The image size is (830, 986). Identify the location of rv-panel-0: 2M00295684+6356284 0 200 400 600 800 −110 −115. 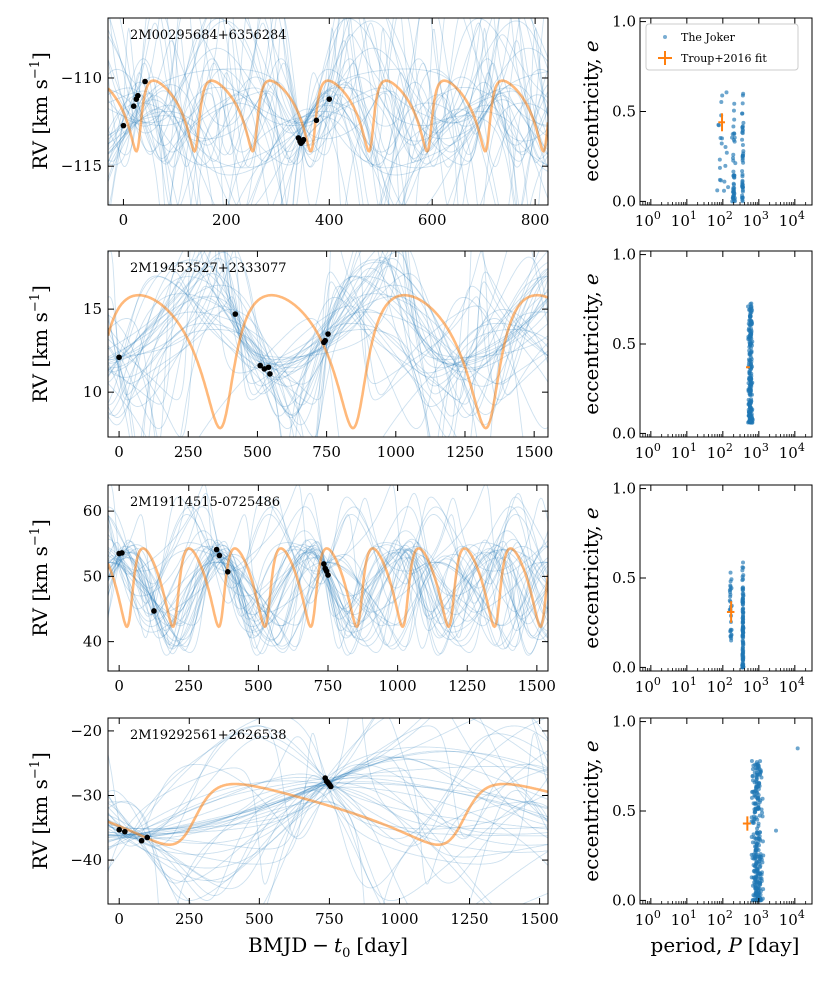
(305, 123).